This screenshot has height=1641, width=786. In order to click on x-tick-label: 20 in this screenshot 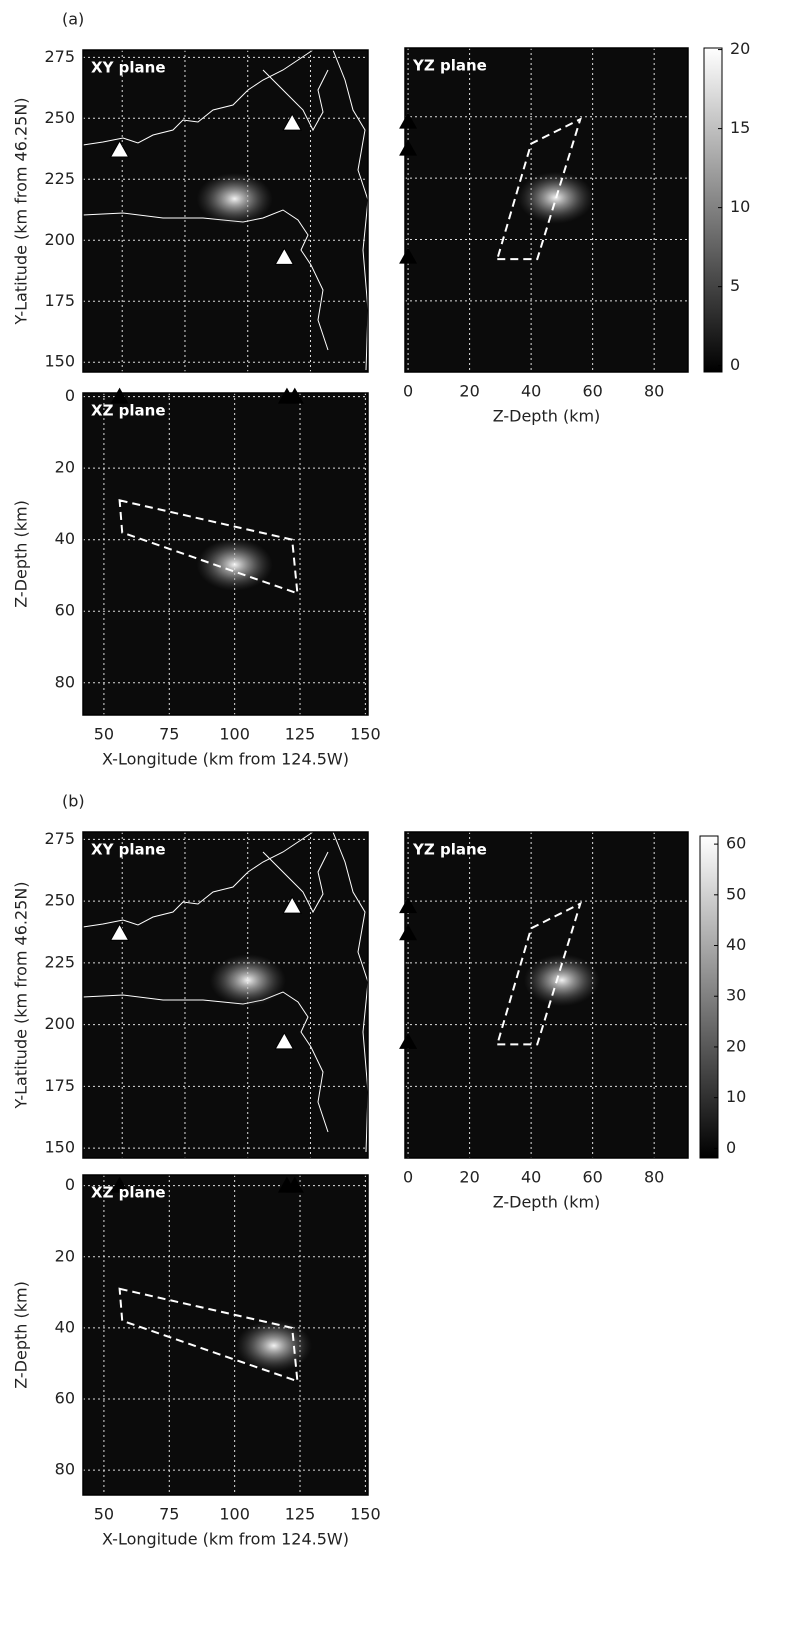, I will do `click(469, 391)`.